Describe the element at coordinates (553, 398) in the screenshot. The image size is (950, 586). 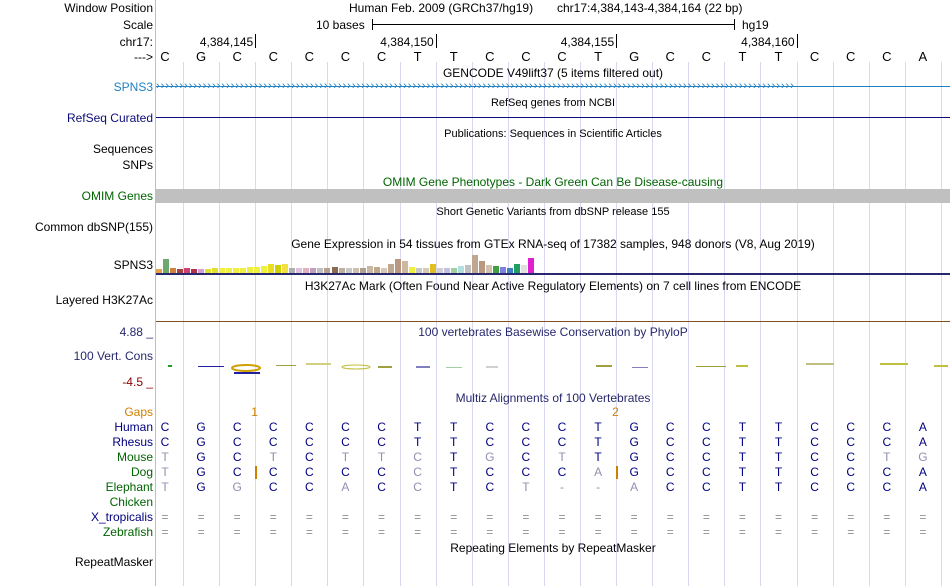
I see `track-title-multiz: Multiz Alignments of 100 Vertebrates` at that location.